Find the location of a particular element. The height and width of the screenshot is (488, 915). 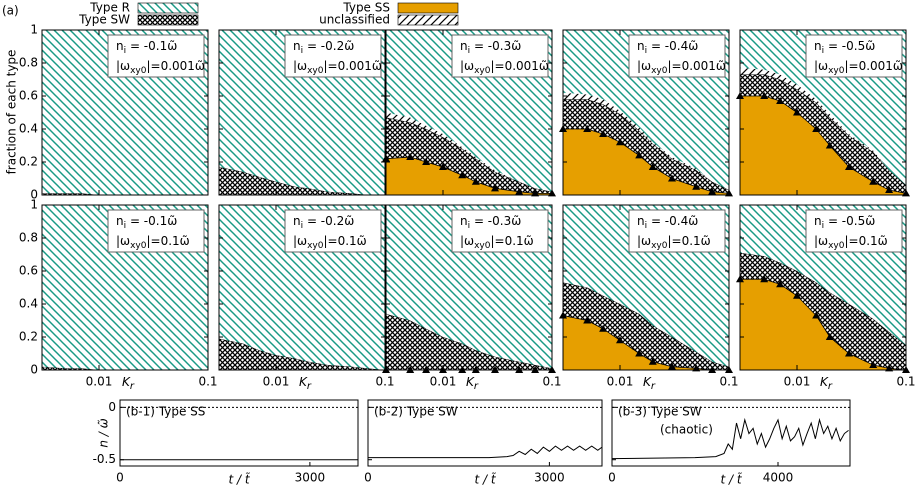

x-tick-label: 0.01 is located at coordinates (276, 382).